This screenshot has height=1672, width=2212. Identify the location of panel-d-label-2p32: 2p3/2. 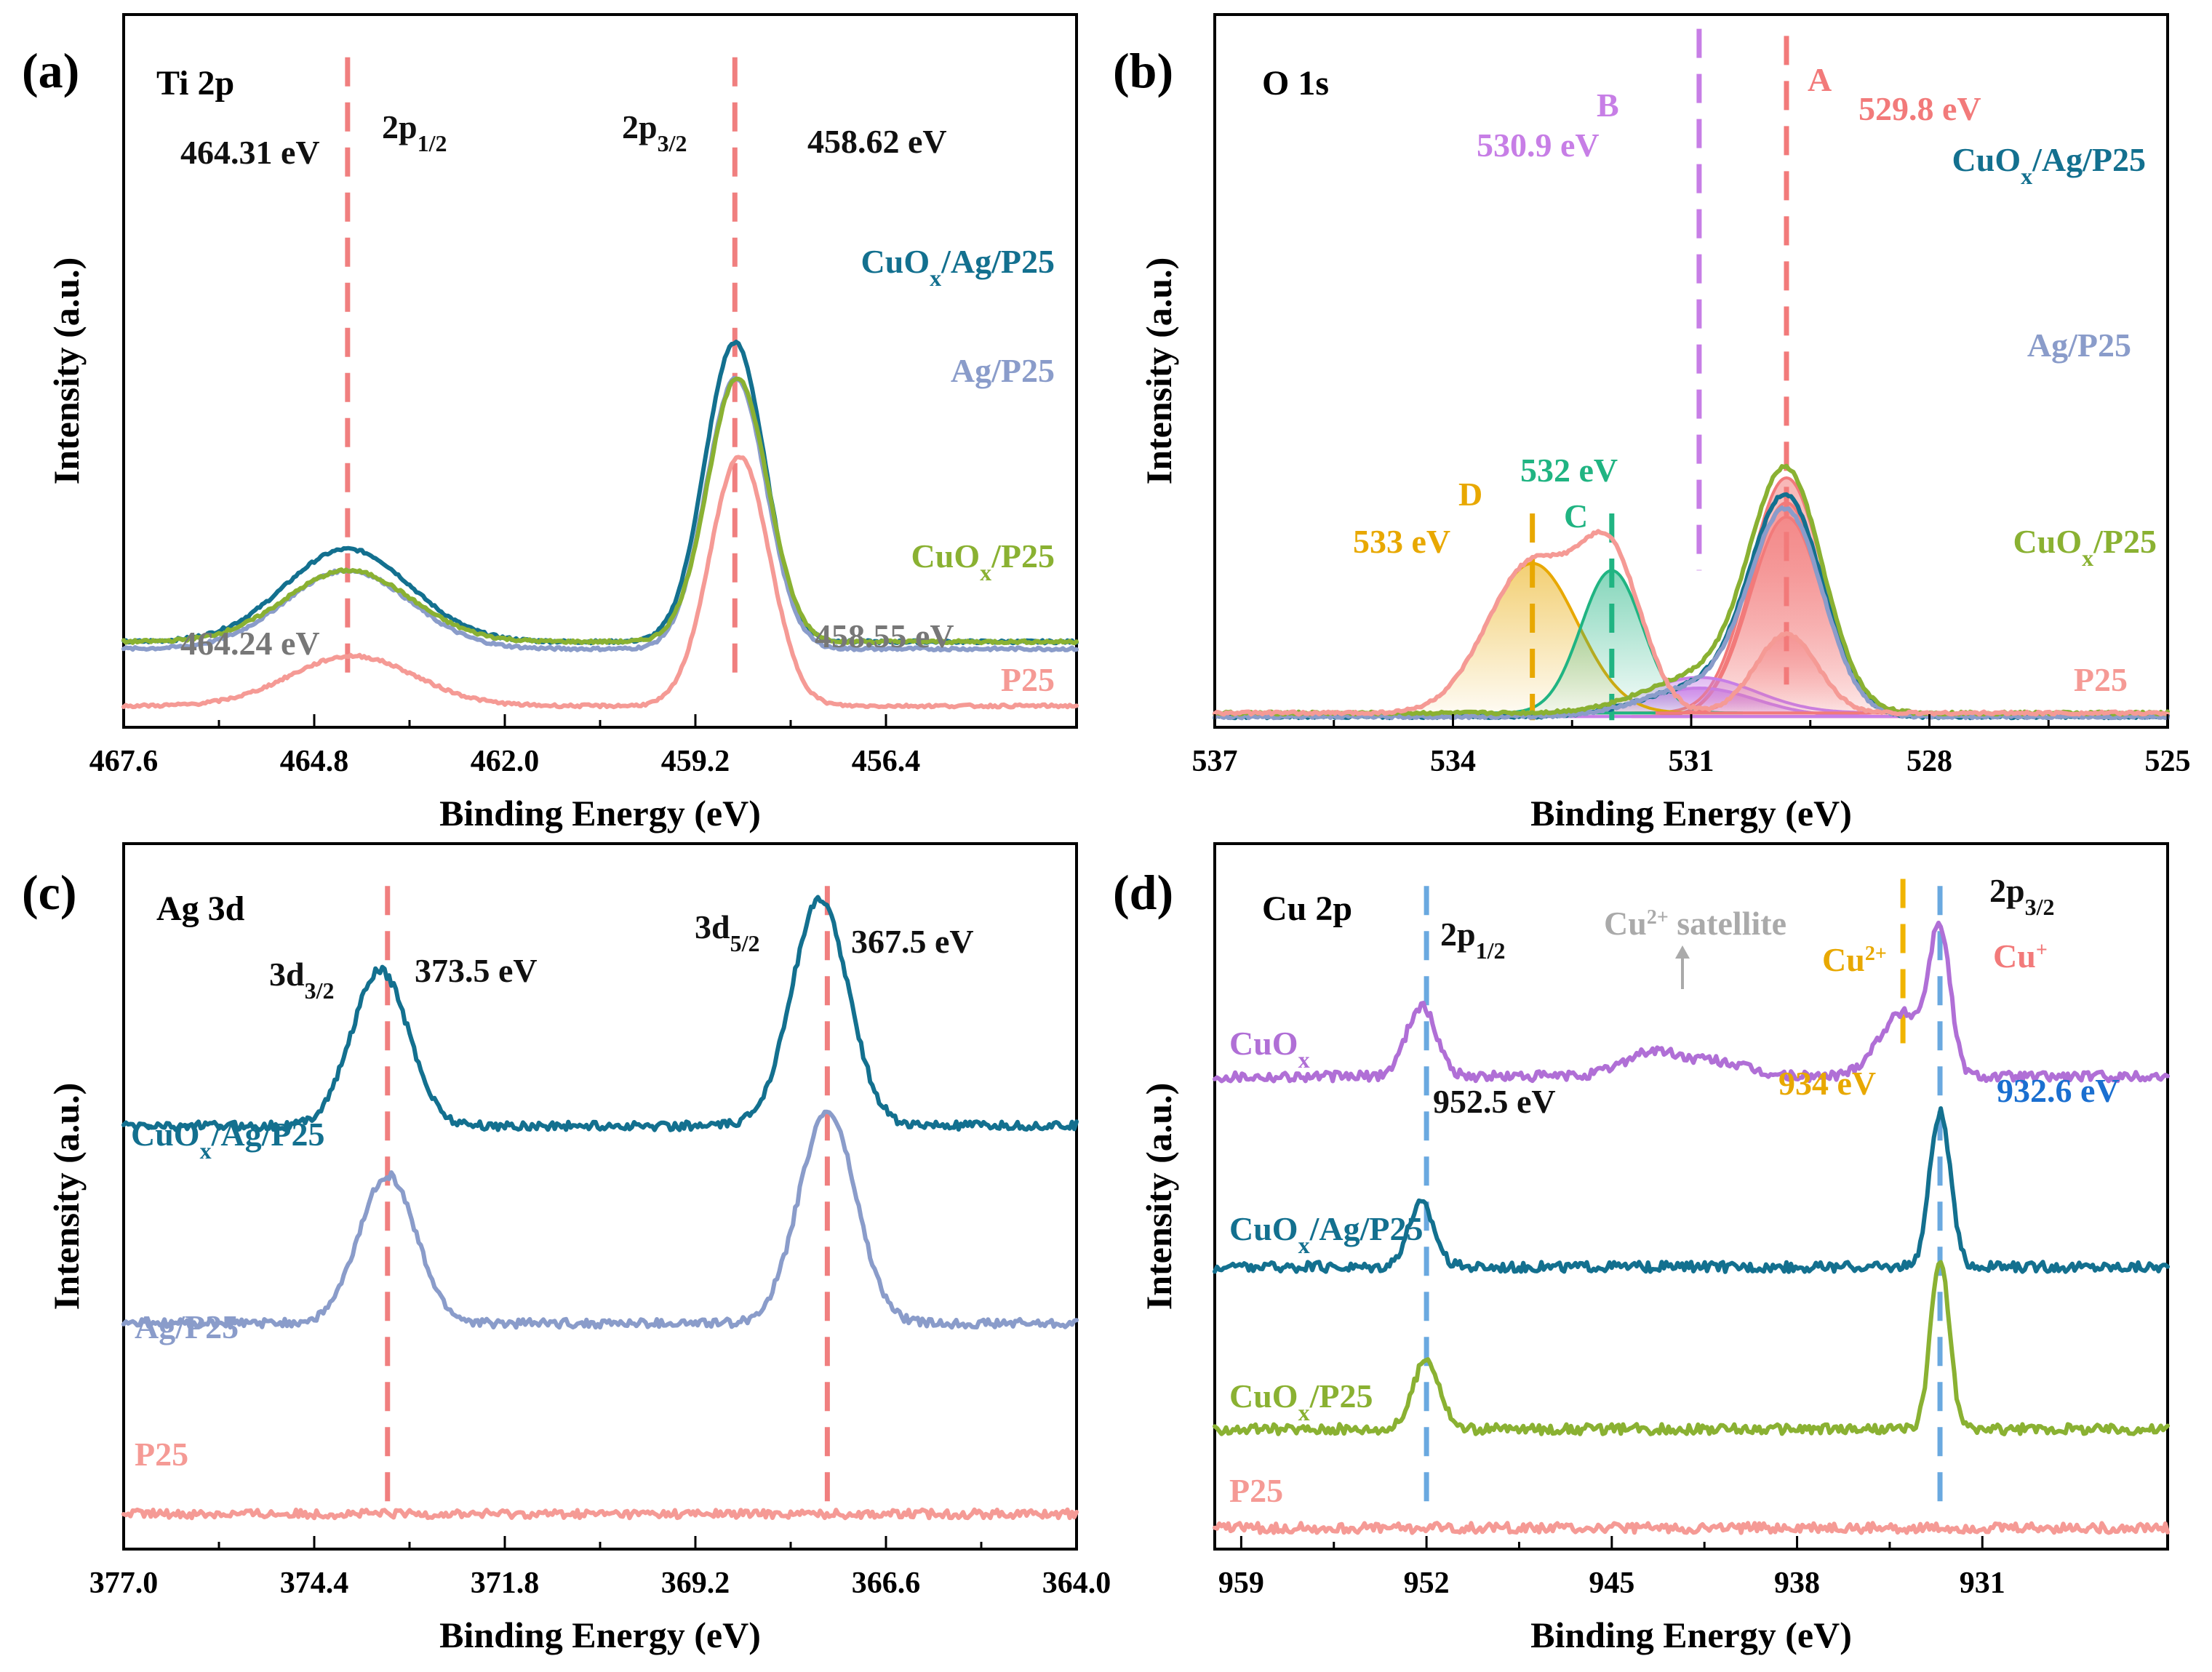
(2021, 896).